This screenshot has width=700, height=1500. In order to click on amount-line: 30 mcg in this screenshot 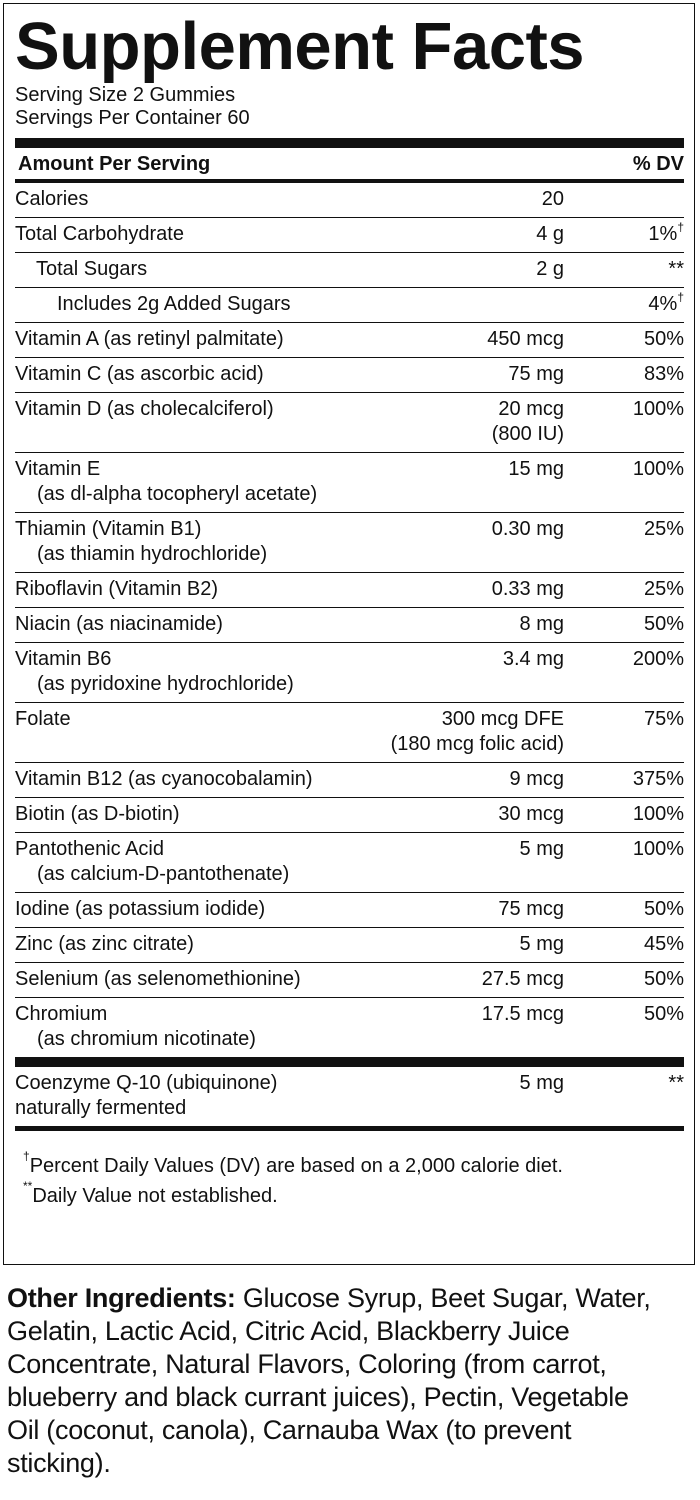, I will do `click(531, 814)`.